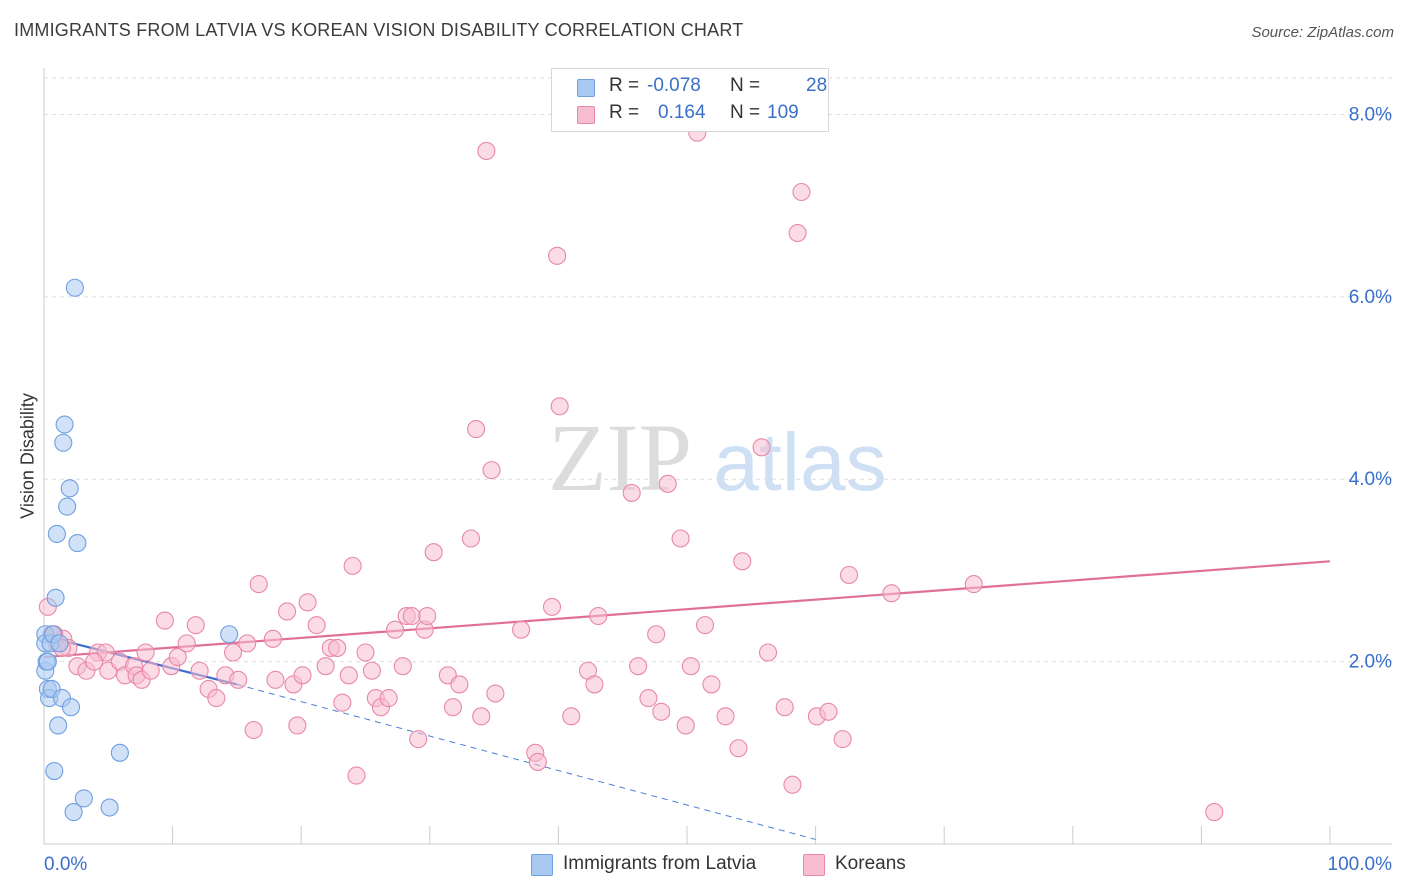  I want to click on n-value: 109, so click(783, 112).